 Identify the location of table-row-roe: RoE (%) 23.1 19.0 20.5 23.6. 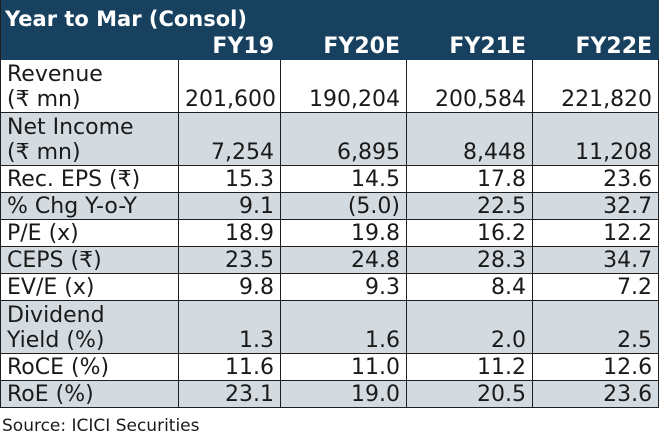
(330, 394).